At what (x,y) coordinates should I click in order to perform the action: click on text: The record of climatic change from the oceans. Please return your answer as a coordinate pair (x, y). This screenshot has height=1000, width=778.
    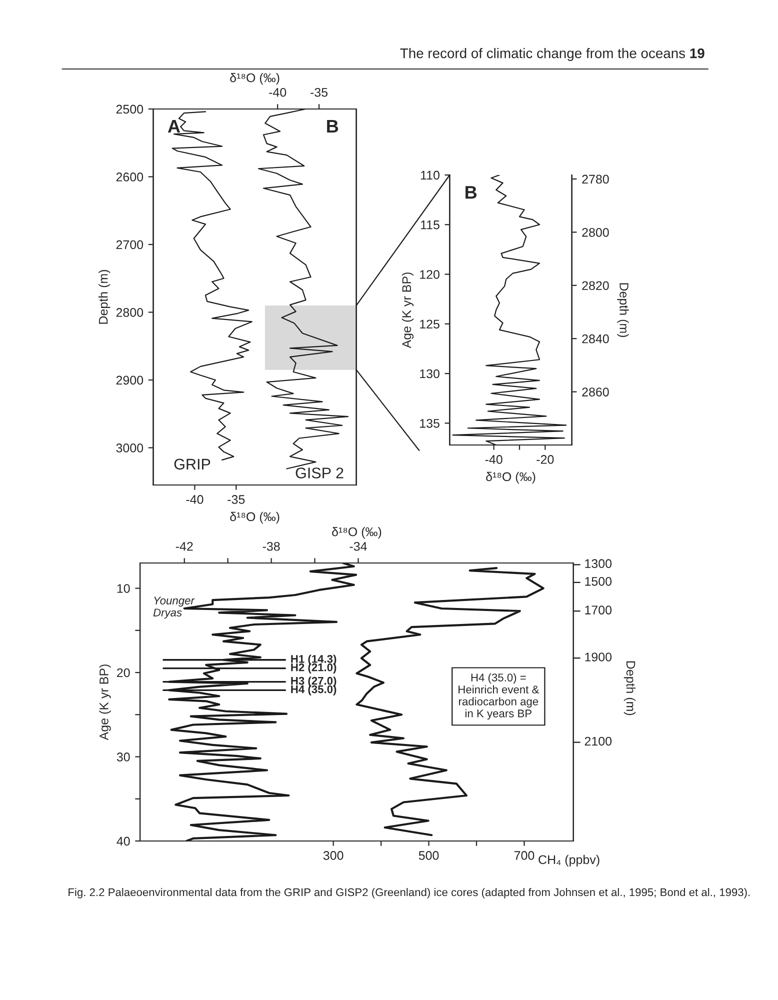
    Looking at the image, I should click on (543, 54).